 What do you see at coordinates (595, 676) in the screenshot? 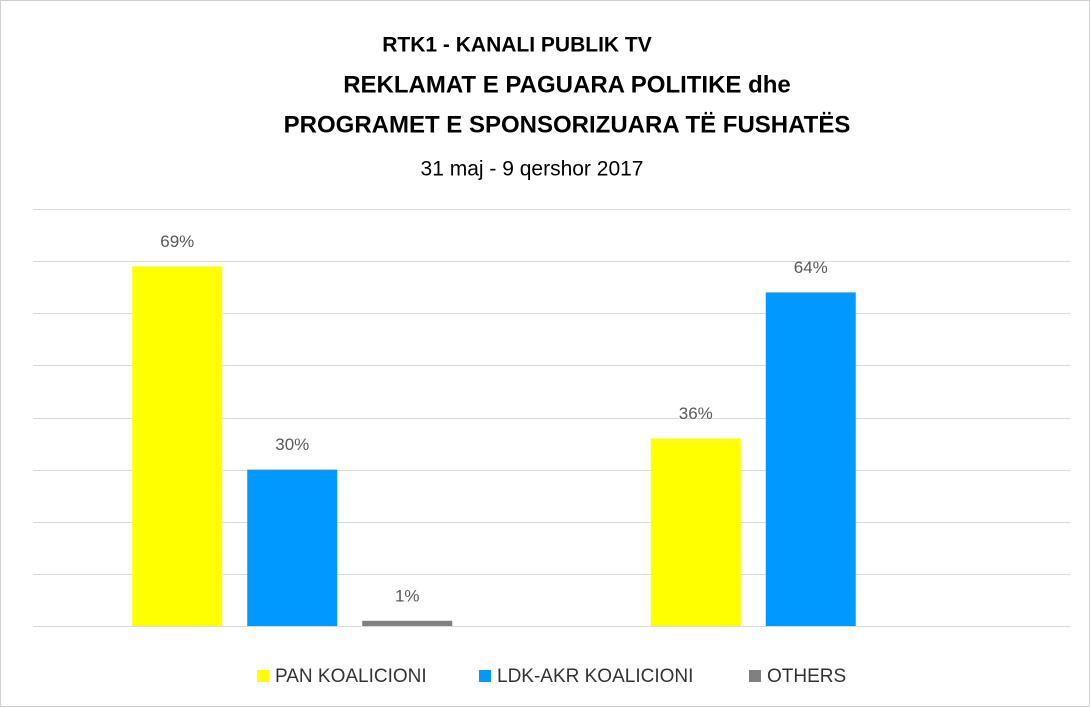
I see `legend-label: LDK-AKR KOALICIONI` at bounding box center [595, 676].